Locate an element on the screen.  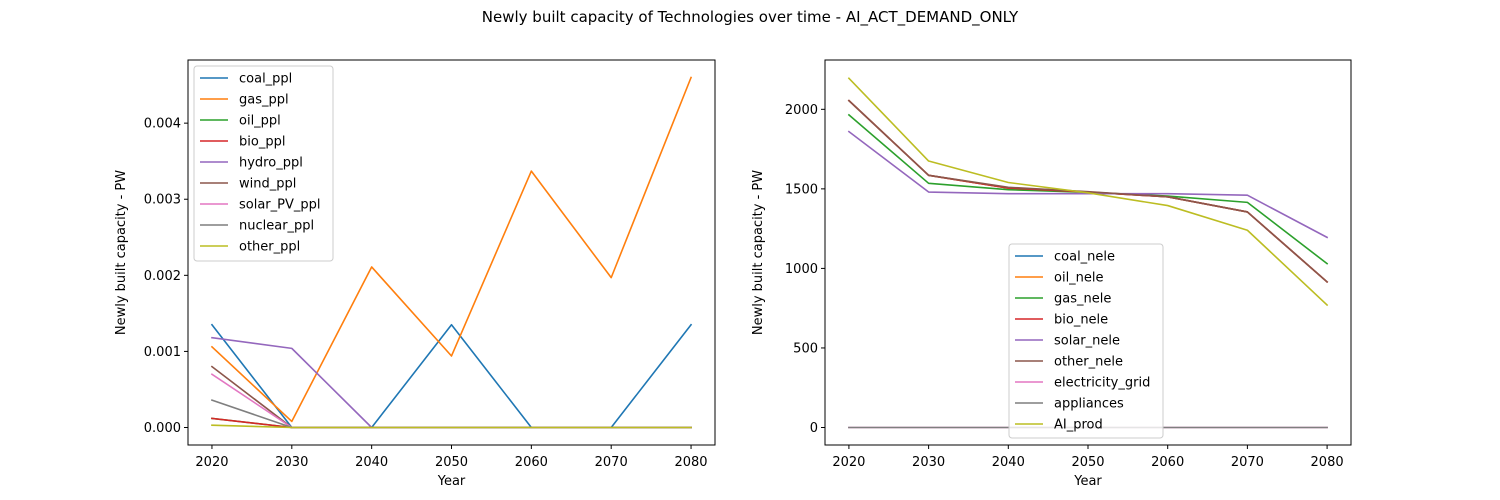
legend-label: solar_PV_ppl is located at coordinates (280, 205).